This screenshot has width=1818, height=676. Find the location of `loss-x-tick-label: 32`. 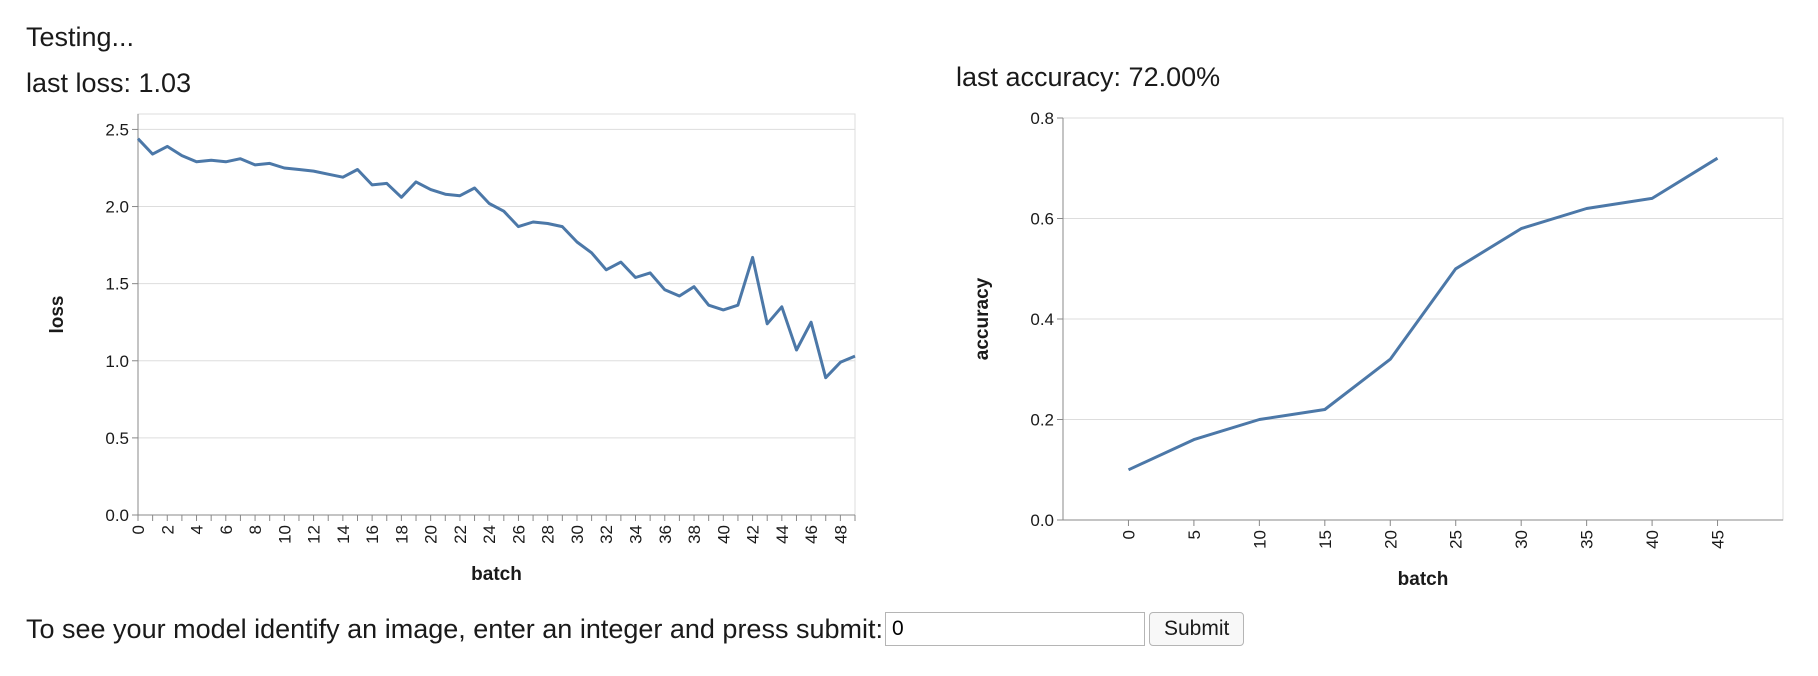

loss-x-tick-label: 32 is located at coordinates (606, 534).